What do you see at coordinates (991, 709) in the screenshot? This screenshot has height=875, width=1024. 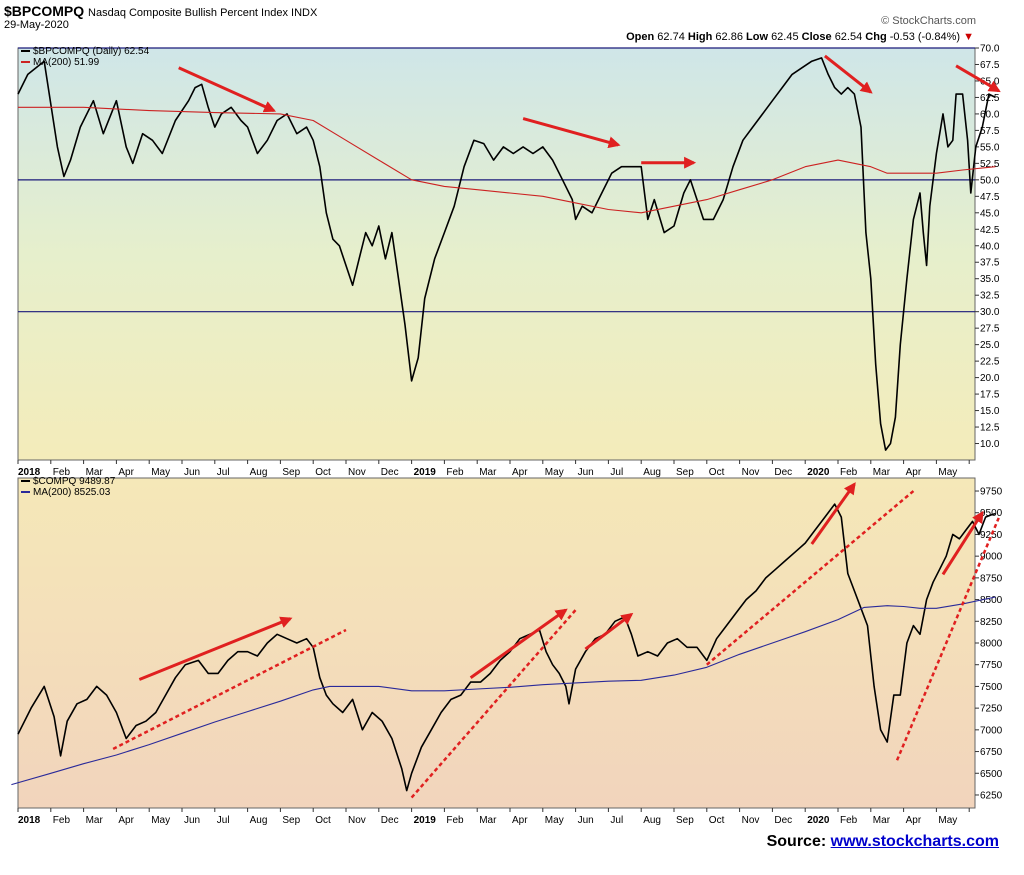 I see `bottom-ytick-label: 7250` at bounding box center [991, 709].